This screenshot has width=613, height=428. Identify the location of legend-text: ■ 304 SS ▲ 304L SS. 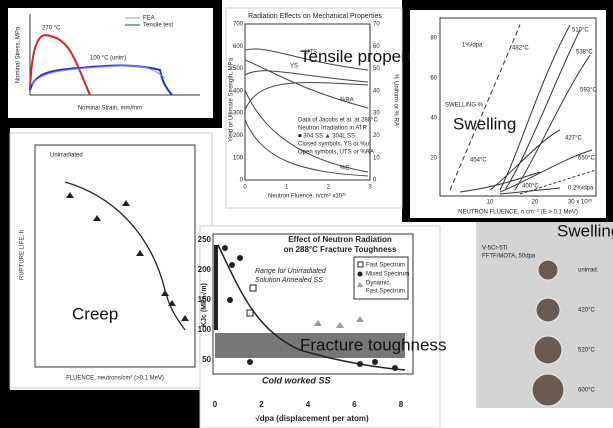
(326, 137).